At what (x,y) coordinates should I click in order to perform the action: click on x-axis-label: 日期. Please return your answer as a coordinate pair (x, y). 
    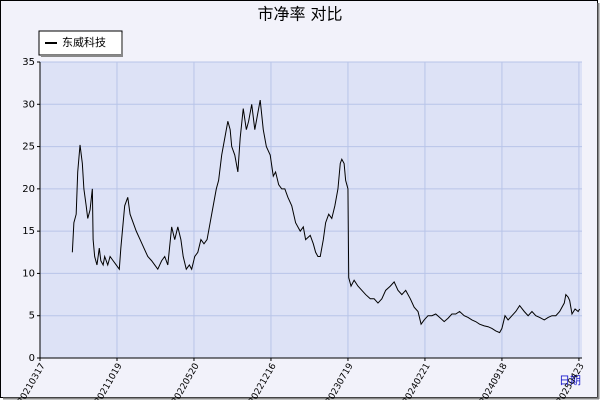
    Looking at the image, I should click on (570, 380).